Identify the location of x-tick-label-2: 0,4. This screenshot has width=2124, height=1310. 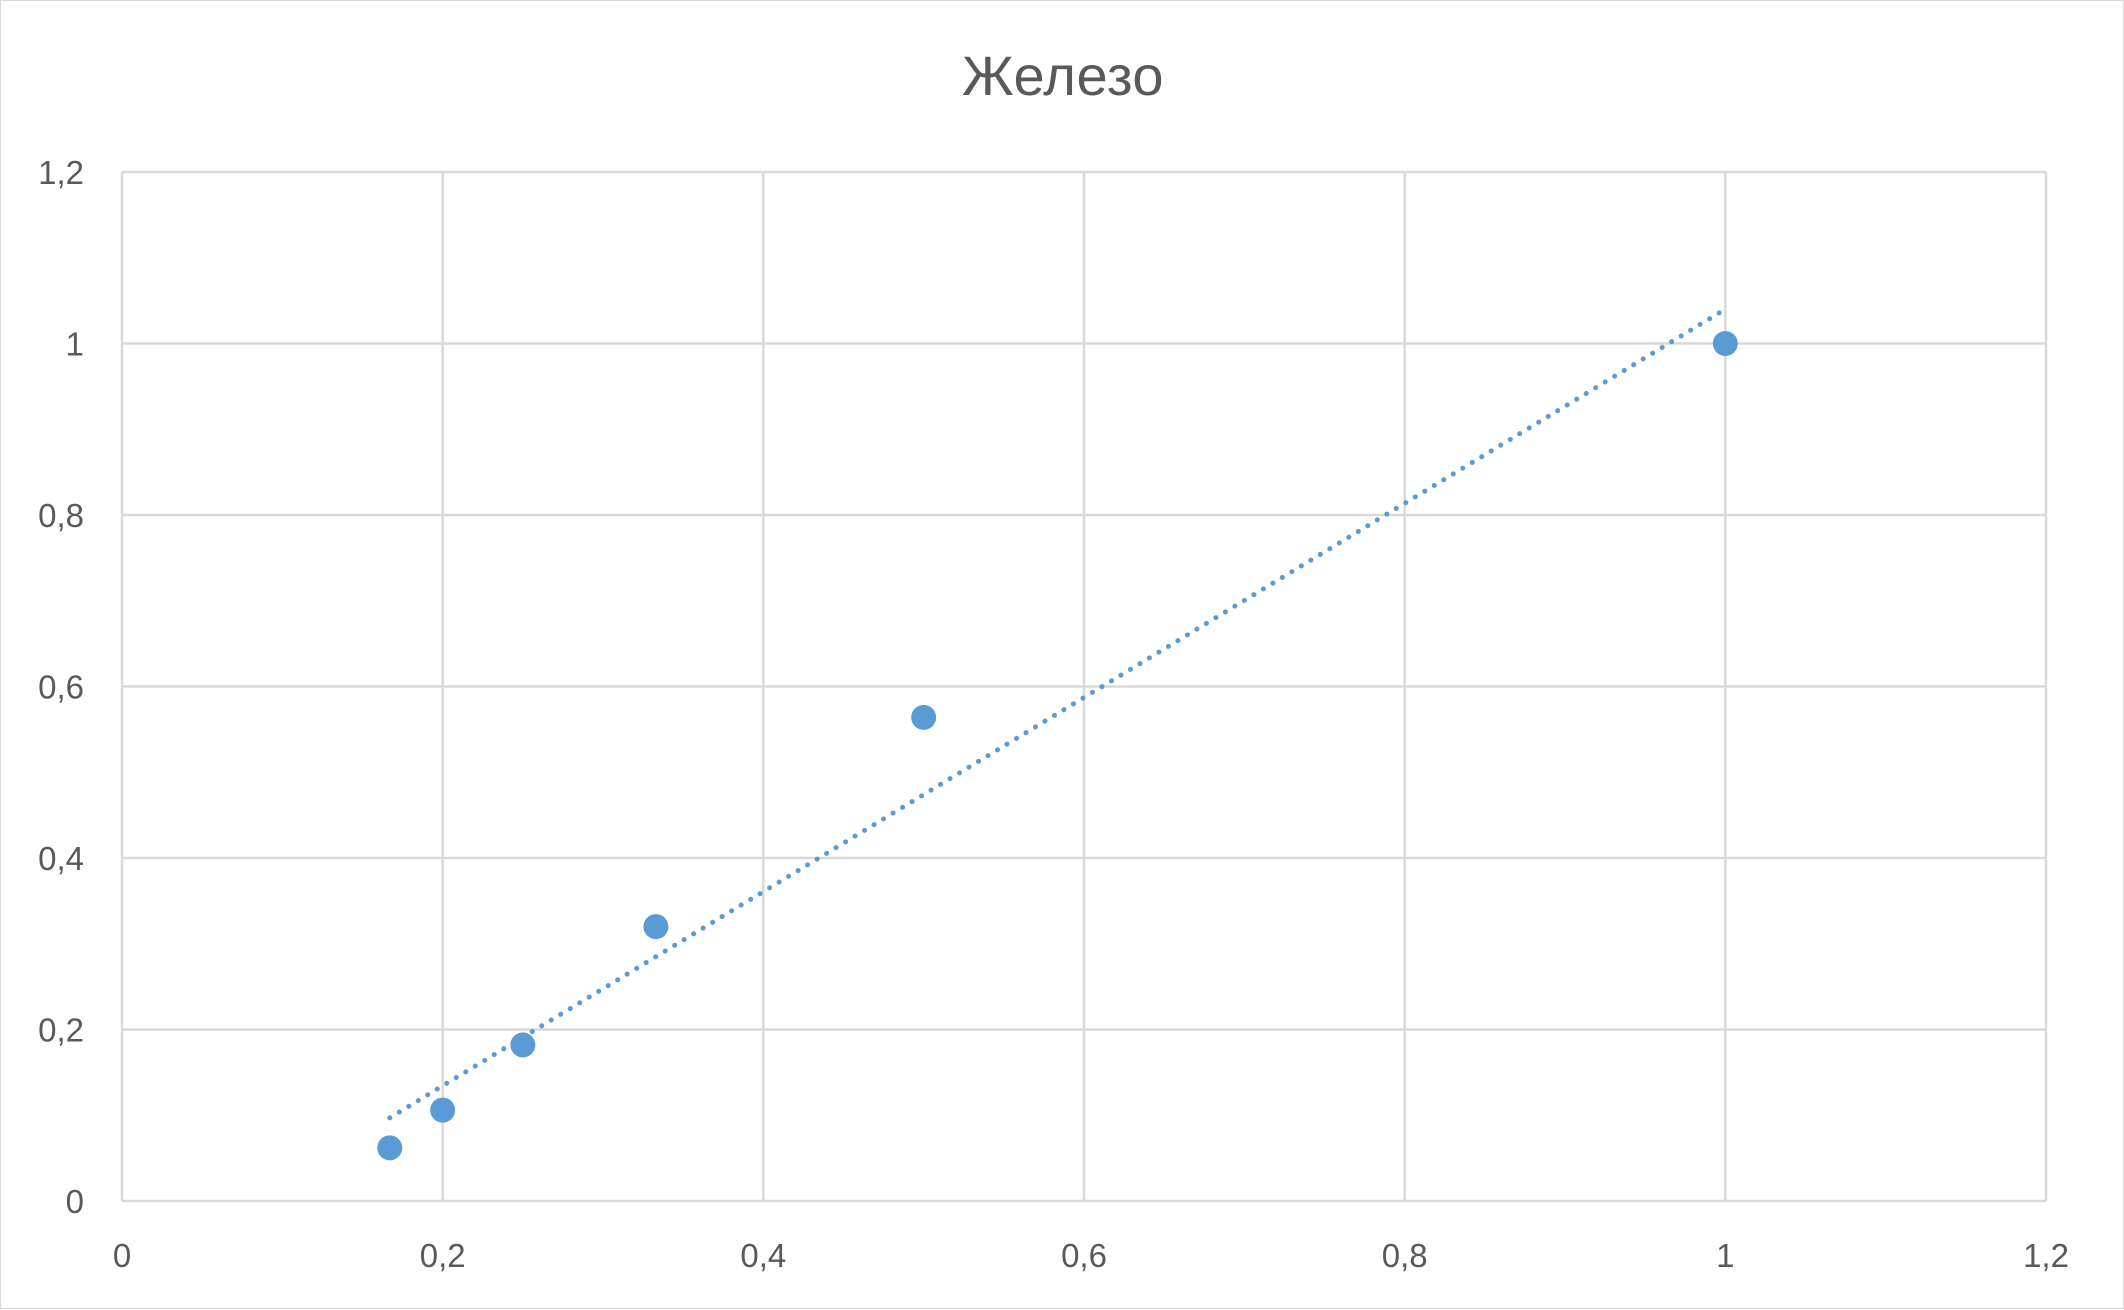
(763, 1255).